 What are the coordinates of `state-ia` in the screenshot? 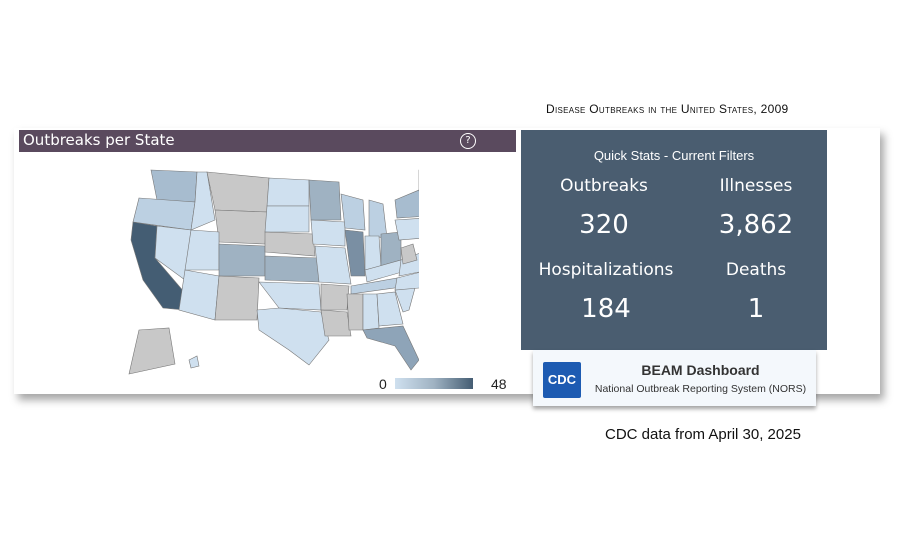 It's located at (328, 233).